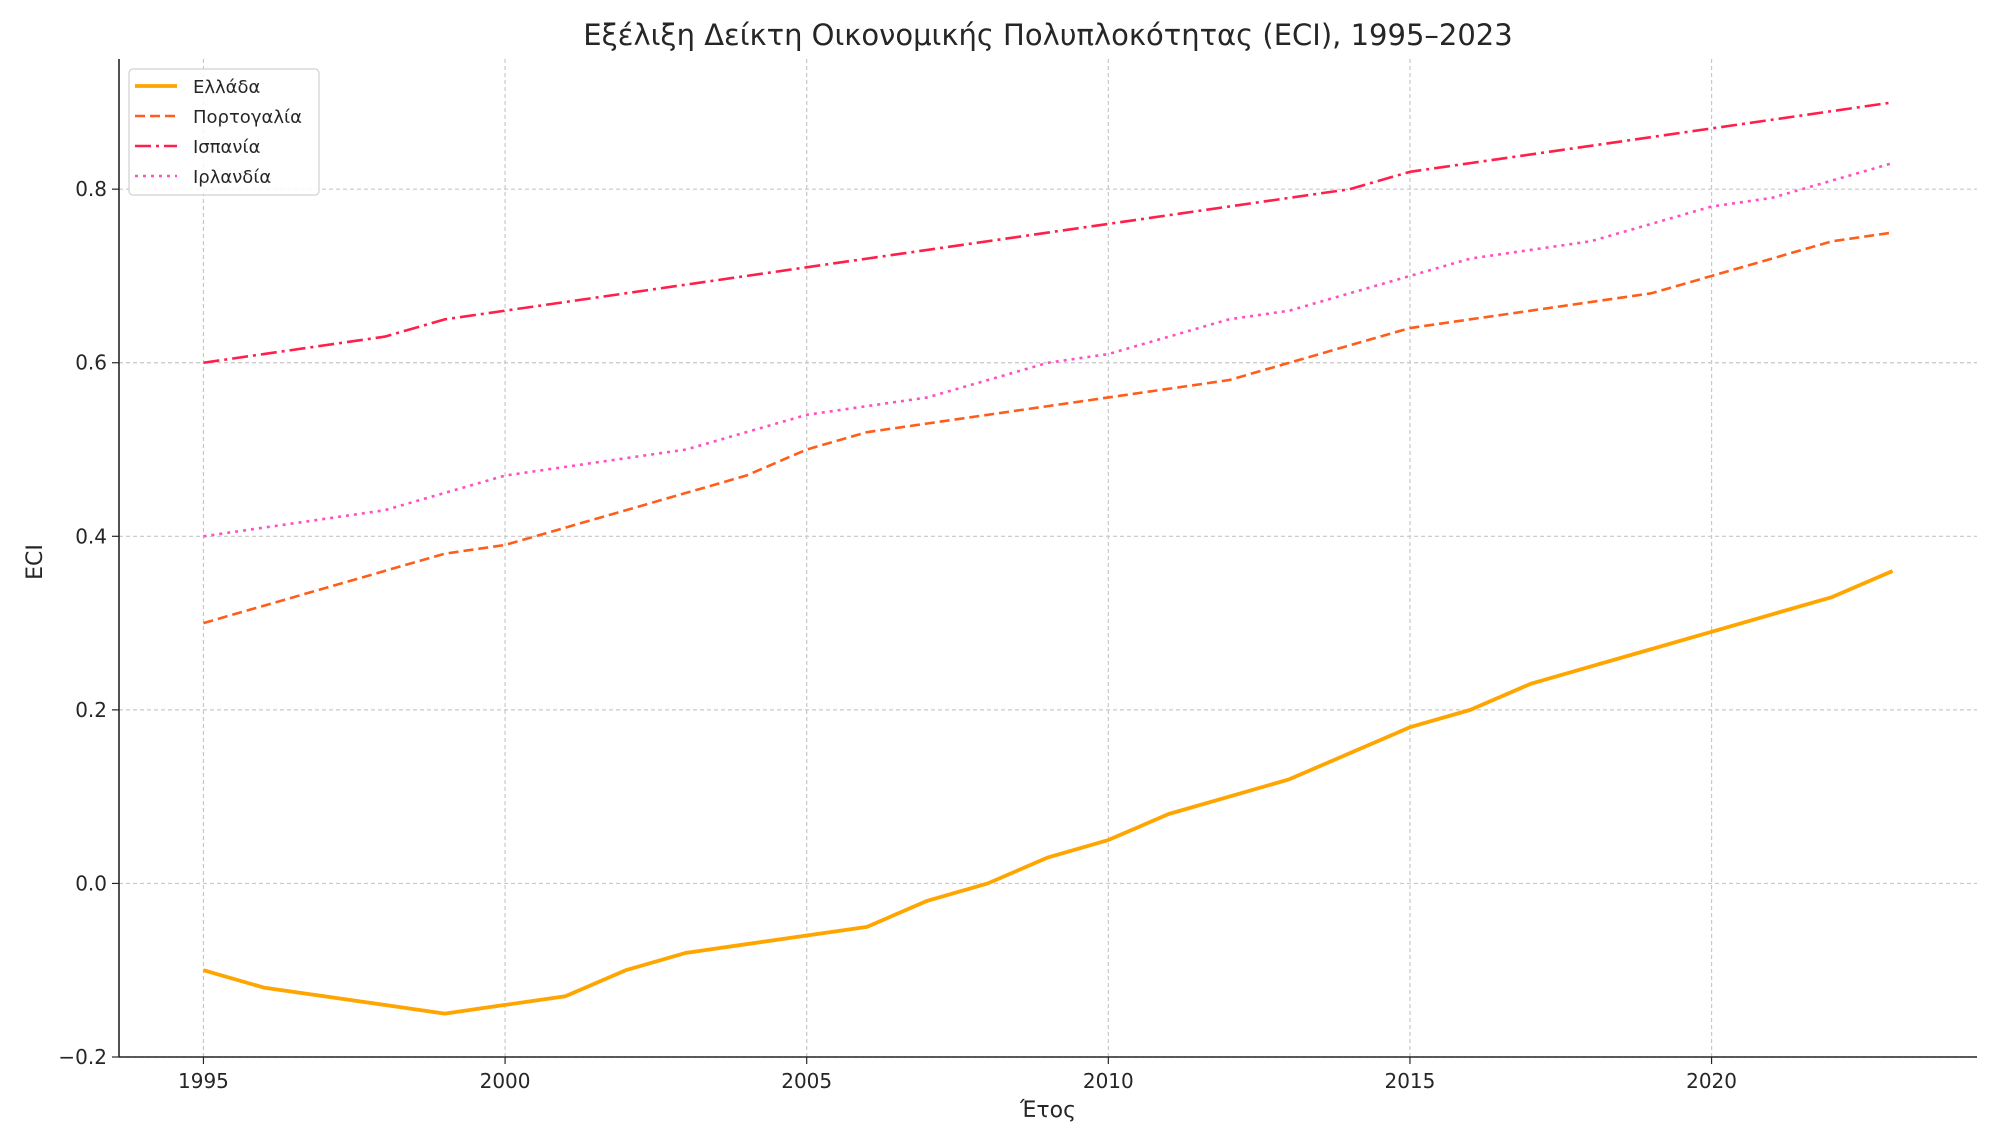  What do you see at coordinates (91, 363) in the screenshot?
I see `y-tick-label: 0.6` at bounding box center [91, 363].